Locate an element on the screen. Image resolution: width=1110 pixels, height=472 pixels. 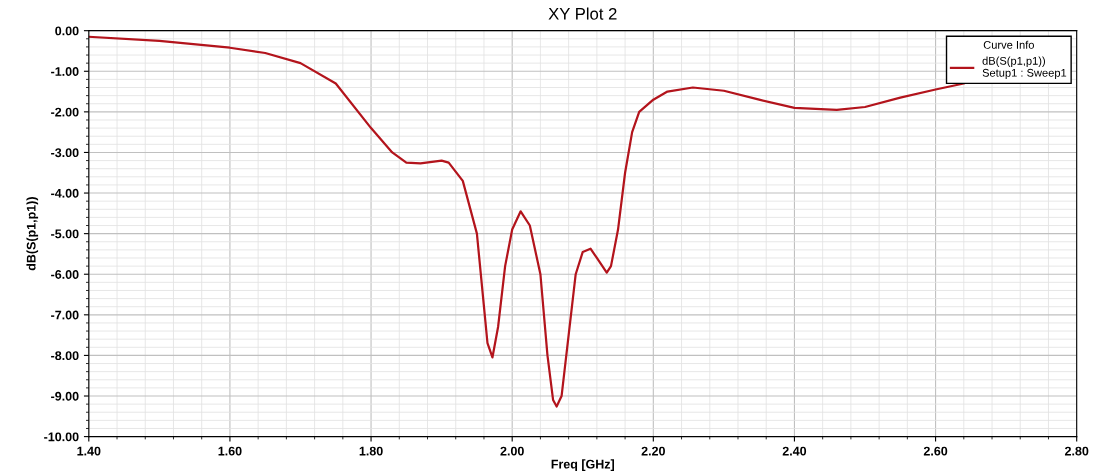
y-tick-label: -4.00 is located at coordinates (65, 193).